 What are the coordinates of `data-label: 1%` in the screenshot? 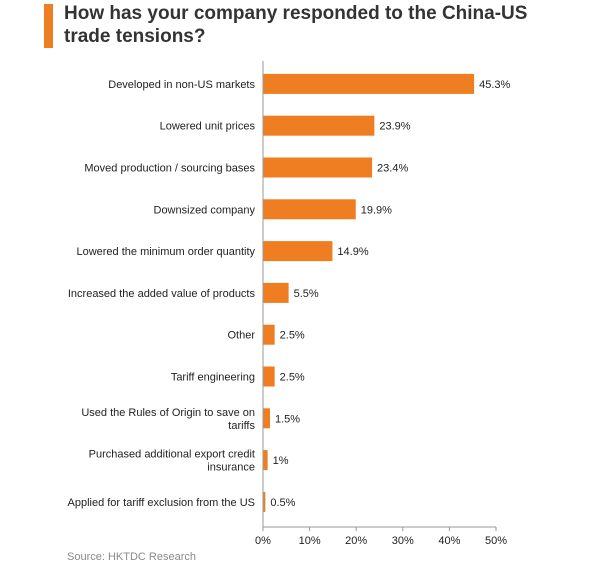 It's located at (281, 461).